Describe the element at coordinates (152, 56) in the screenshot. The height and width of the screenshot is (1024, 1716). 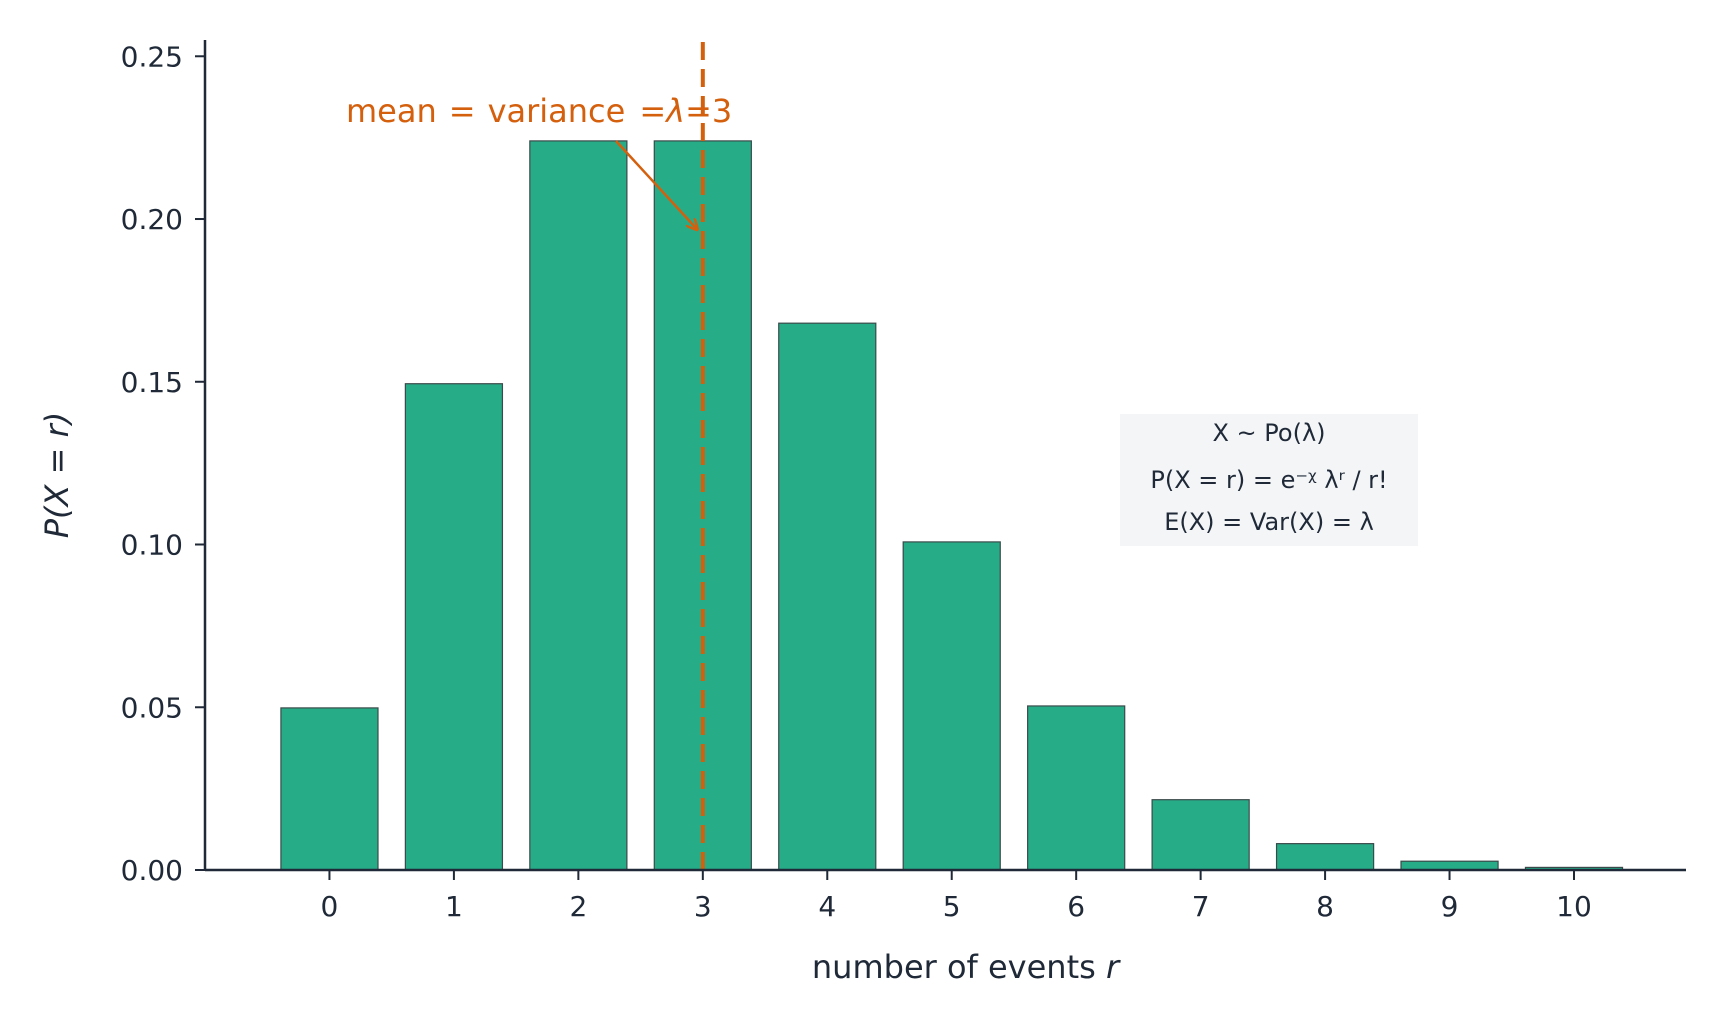
I see `y-tick-label: 0.25` at that location.